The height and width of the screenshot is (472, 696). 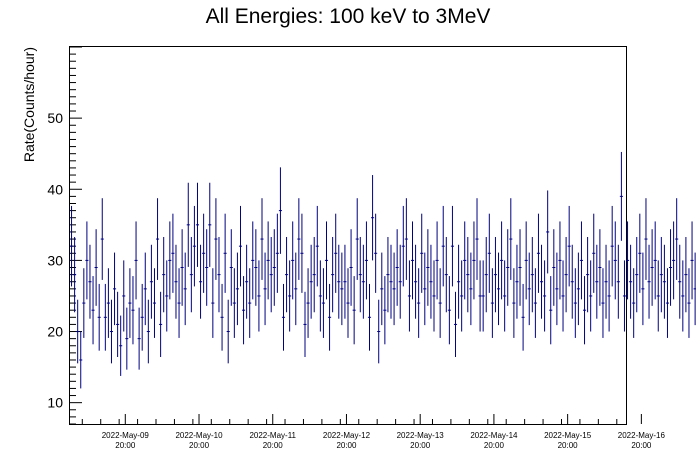 I want to click on x-tick-date-label: 2022-May-16, so click(x=642, y=435).